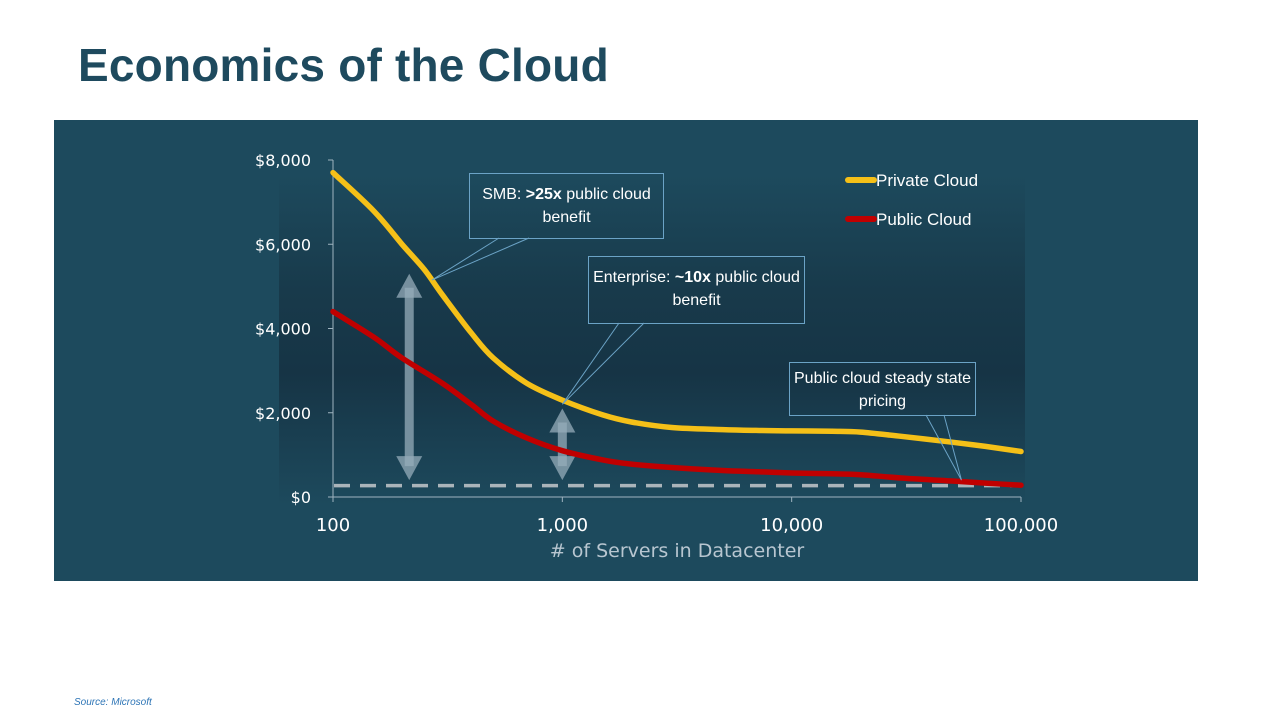  Describe the element at coordinates (283, 329) in the screenshot. I see `y-tick-label: $4,000` at that location.